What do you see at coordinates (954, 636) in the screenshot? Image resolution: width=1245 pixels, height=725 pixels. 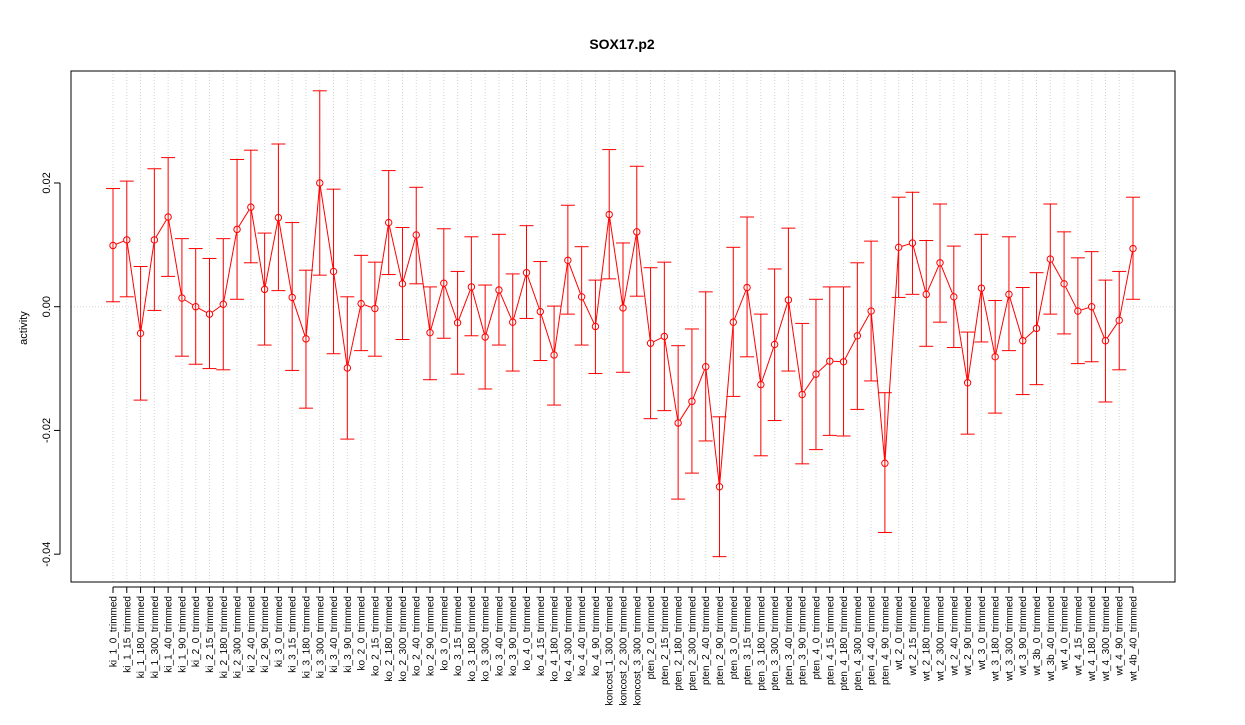 I see `x-tick-label: wt_2_40_trimmed` at bounding box center [954, 636].